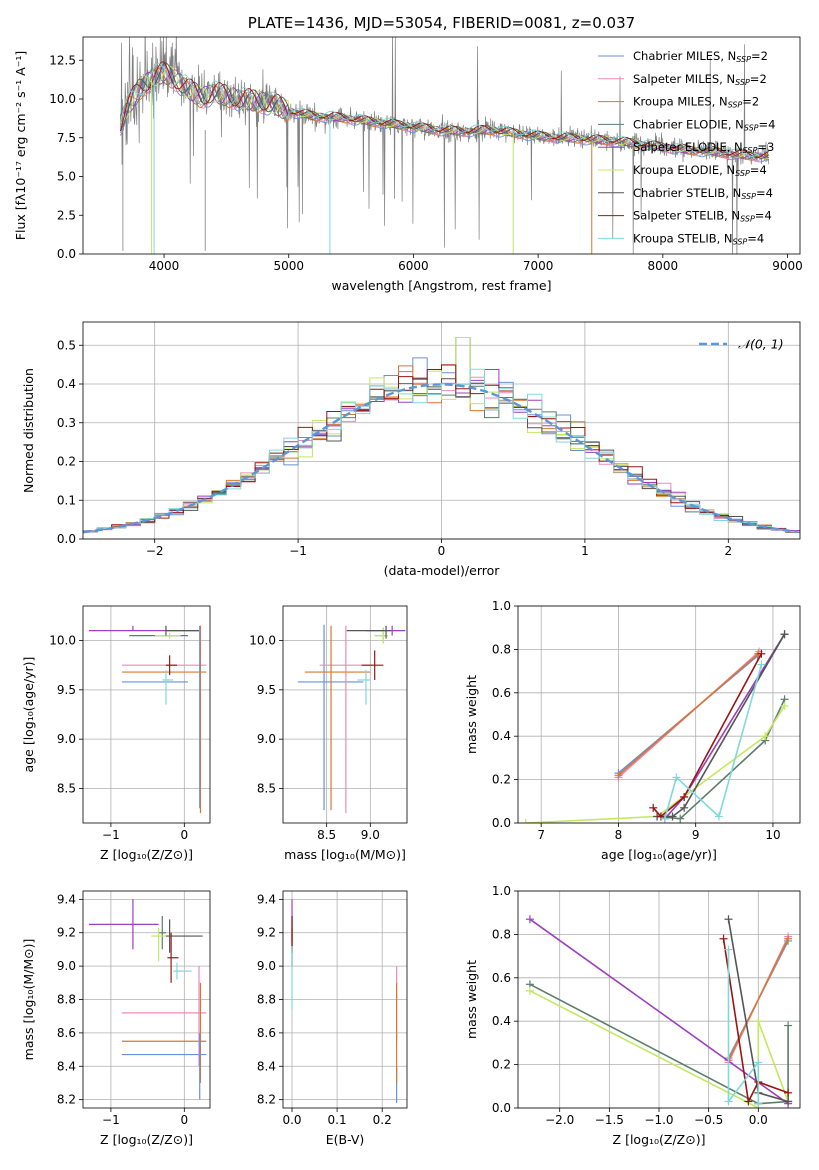  I want to click on x-tick-label: 0.2, so click(382, 1120).